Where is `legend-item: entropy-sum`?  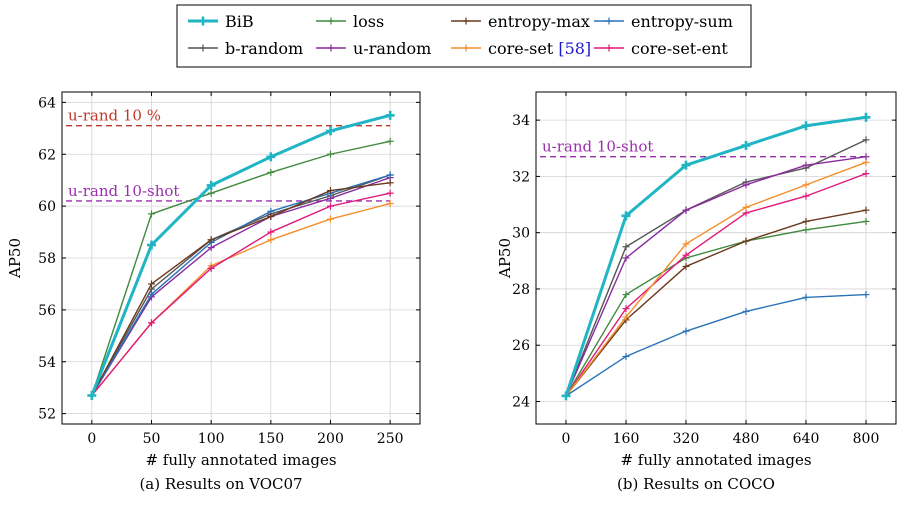 legend-item: entropy-sum is located at coordinates (663, 21).